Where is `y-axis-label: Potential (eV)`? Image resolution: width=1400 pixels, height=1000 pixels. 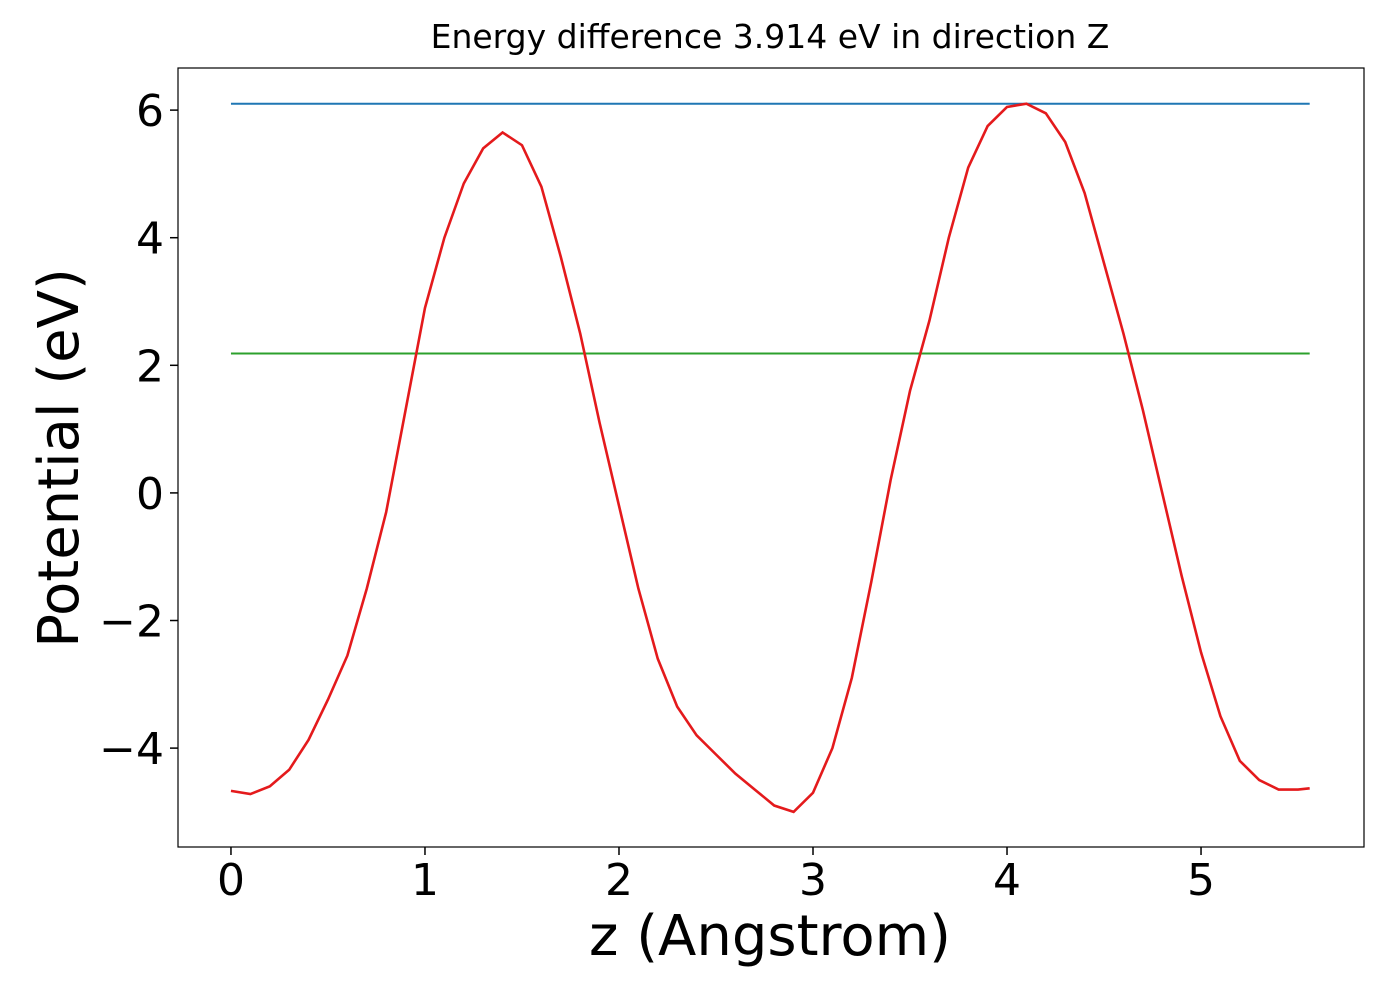
y-axis-label: Potential (eV) is located at coordinates (59, 458).